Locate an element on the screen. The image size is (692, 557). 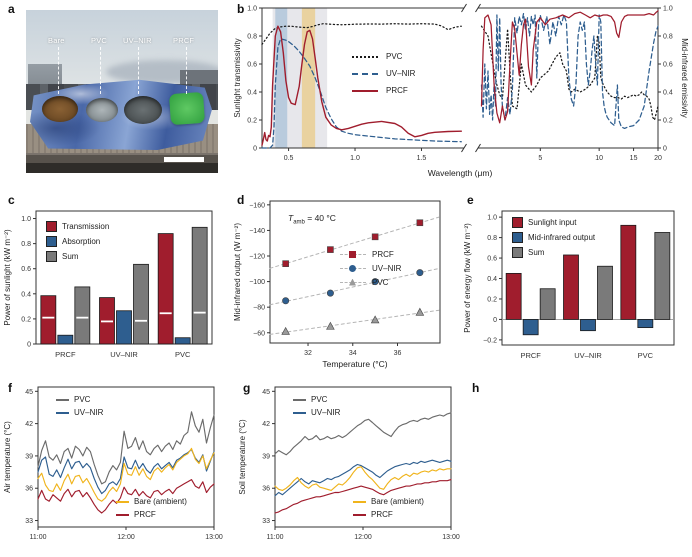
prcf-green-film is located at coordinates (187, 108).